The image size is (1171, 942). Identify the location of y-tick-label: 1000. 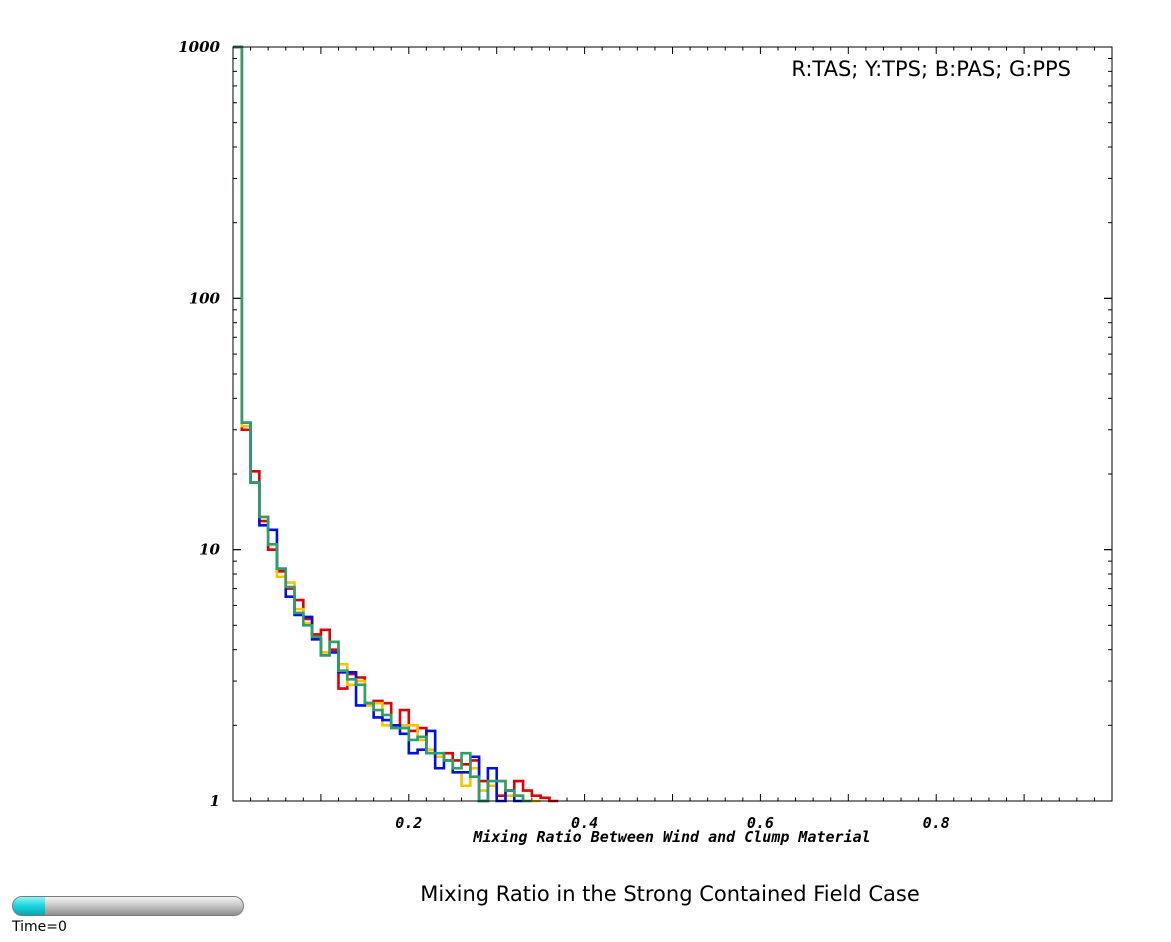
(199, 47).